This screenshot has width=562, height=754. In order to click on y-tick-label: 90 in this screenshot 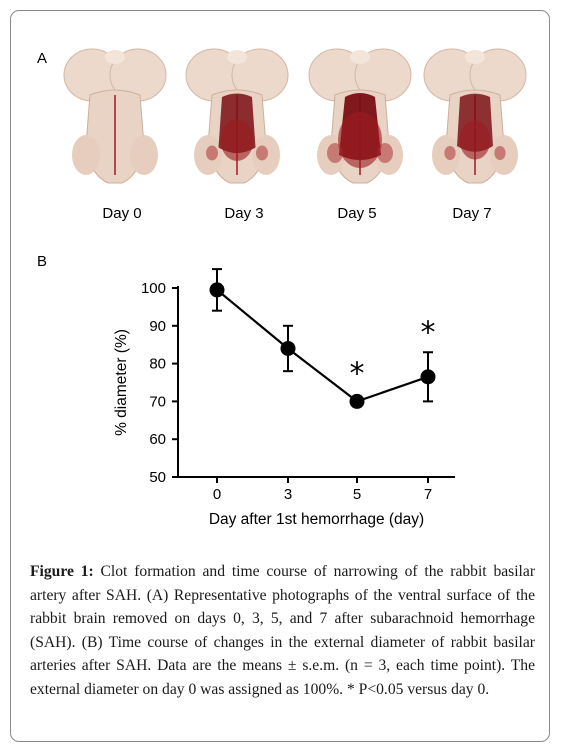, I will do `click(157, 326)`.